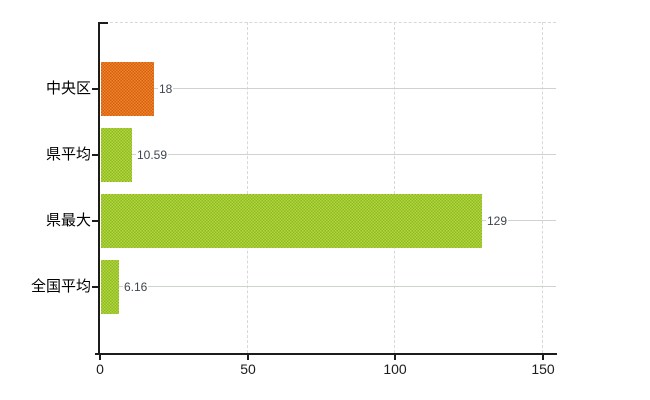 The width and height of the screenshot is (650, 400). I want to click on value-label: 10.59, so click(152, 155).